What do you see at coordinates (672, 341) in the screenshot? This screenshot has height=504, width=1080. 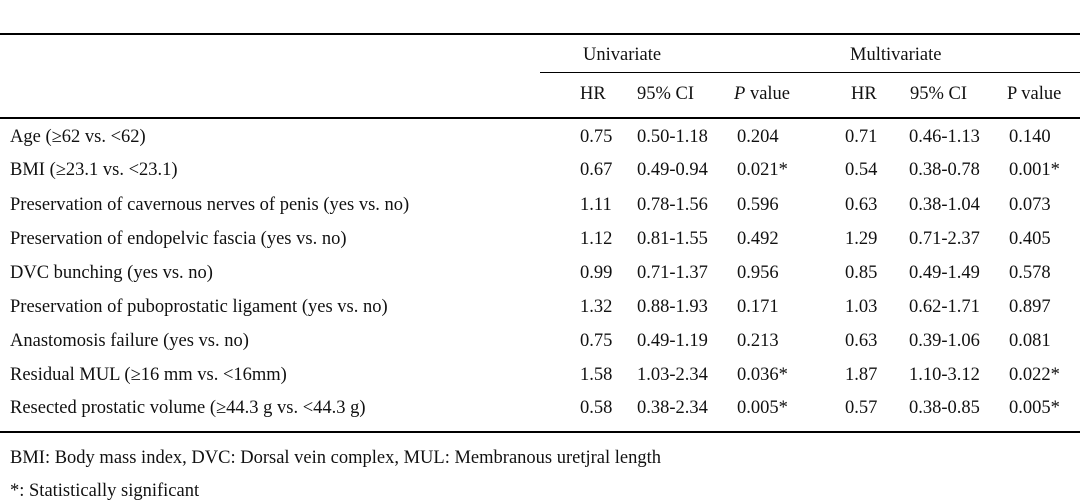 I see `uni-ci: 0.49-1.19` at bounding box center [672, 341].